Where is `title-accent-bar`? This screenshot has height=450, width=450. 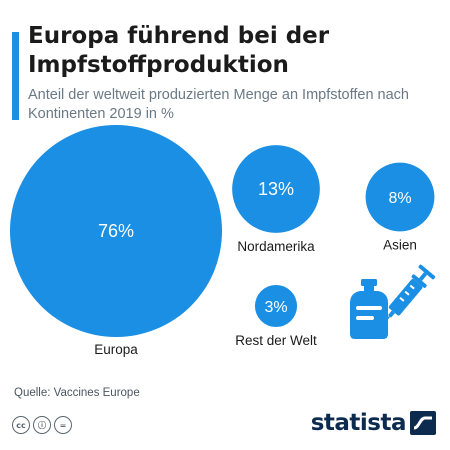
title-accent-bar is located at coordinates (15, 76).